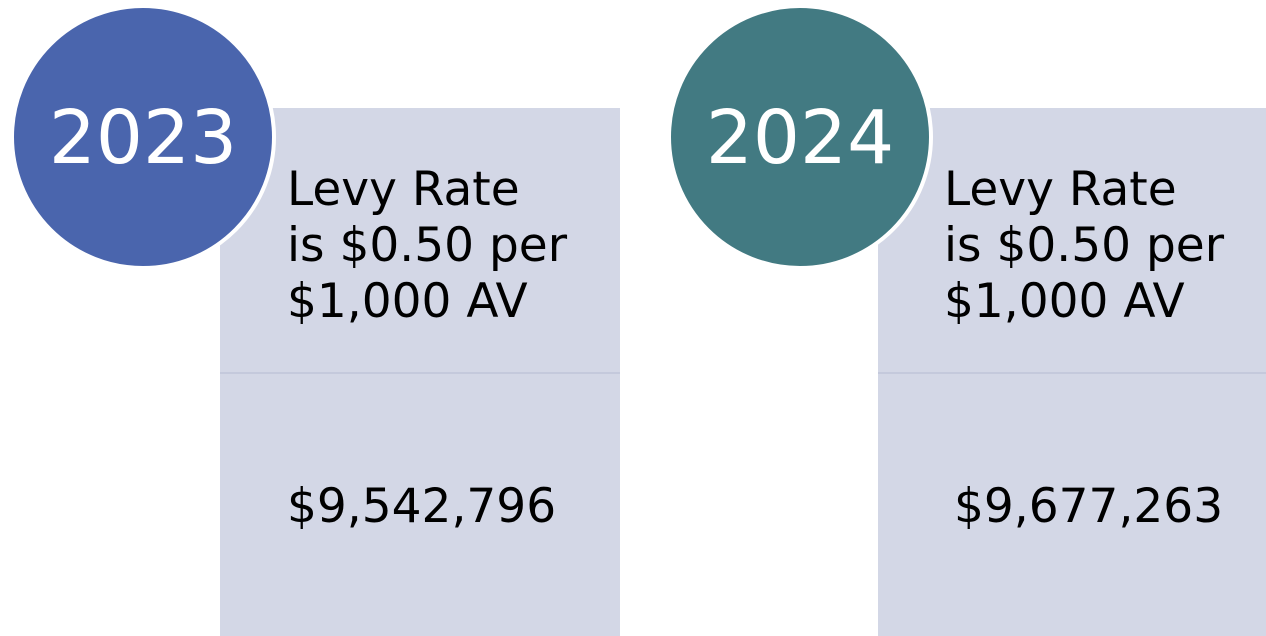 The image size is (1266, 636). What do you see at coordinates (1088, 506) in the screenshot?
I see `levy-amount: $9,677,263` at bounding box center [1088, 506].